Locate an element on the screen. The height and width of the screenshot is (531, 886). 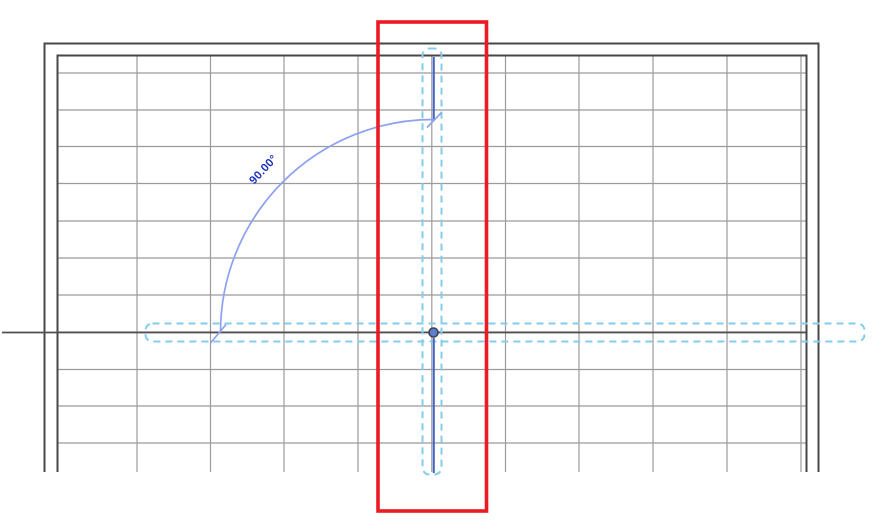
rotation-angle-arc is located at coordinates (326, 227).